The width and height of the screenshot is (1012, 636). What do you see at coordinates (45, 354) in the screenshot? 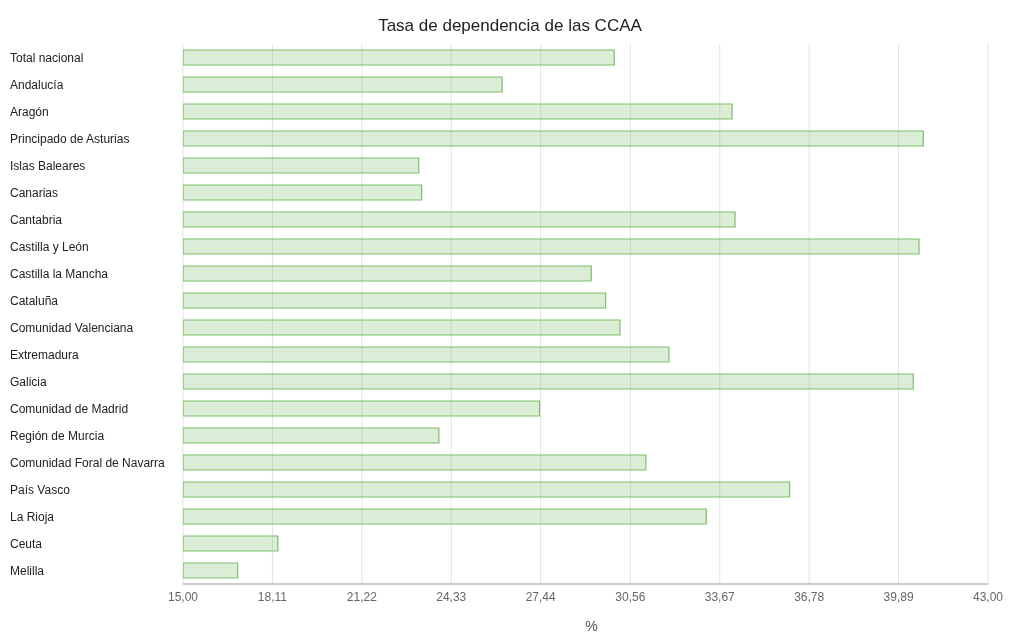
I see `y-tick-label: Extremadura` at bounding box center [45, 354].